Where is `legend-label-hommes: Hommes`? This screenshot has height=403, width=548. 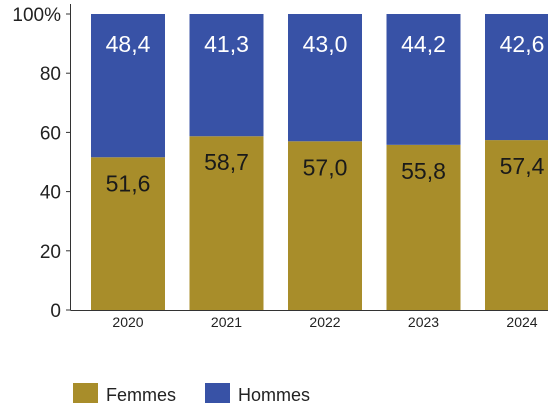 legend-label-hommes: Hommes is located at coordinates (274, 394).